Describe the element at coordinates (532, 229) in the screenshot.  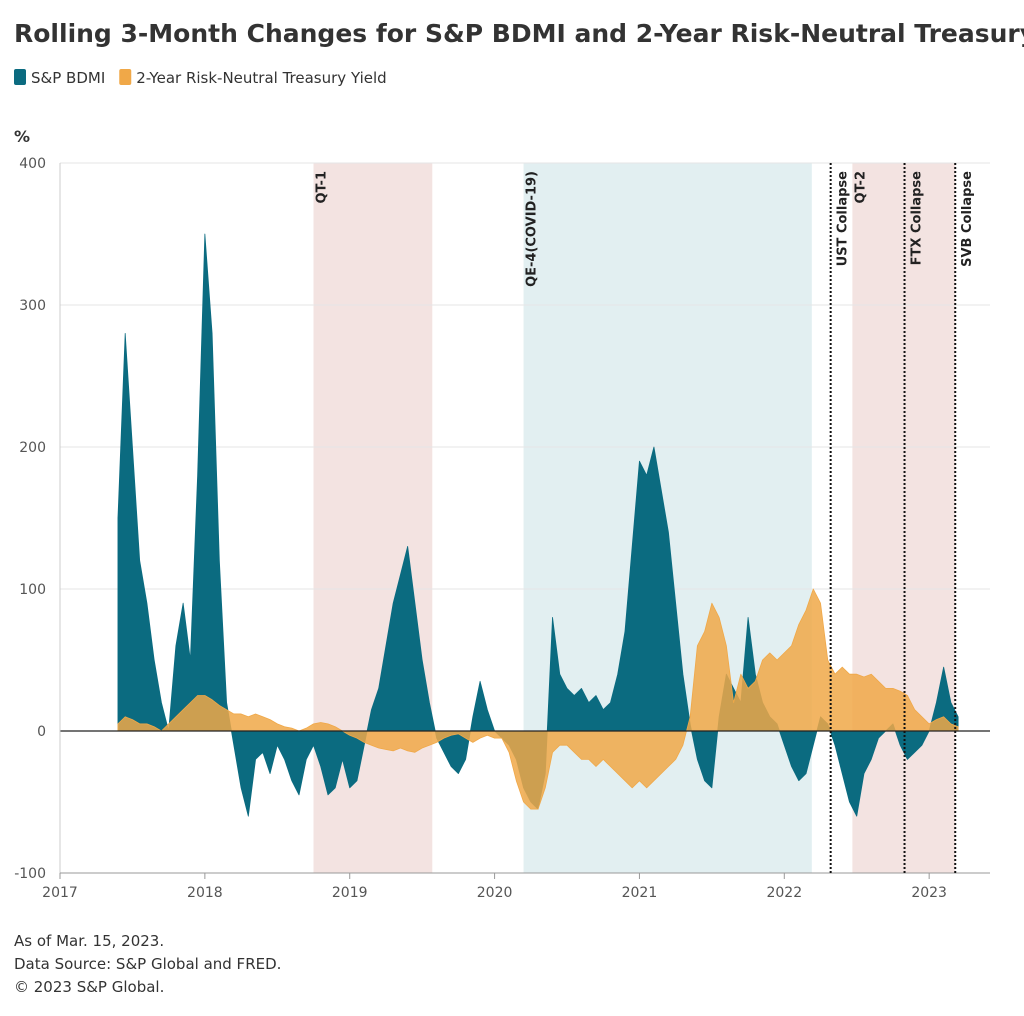
I see `band-label: QE-4(COVID-19)` at that location.